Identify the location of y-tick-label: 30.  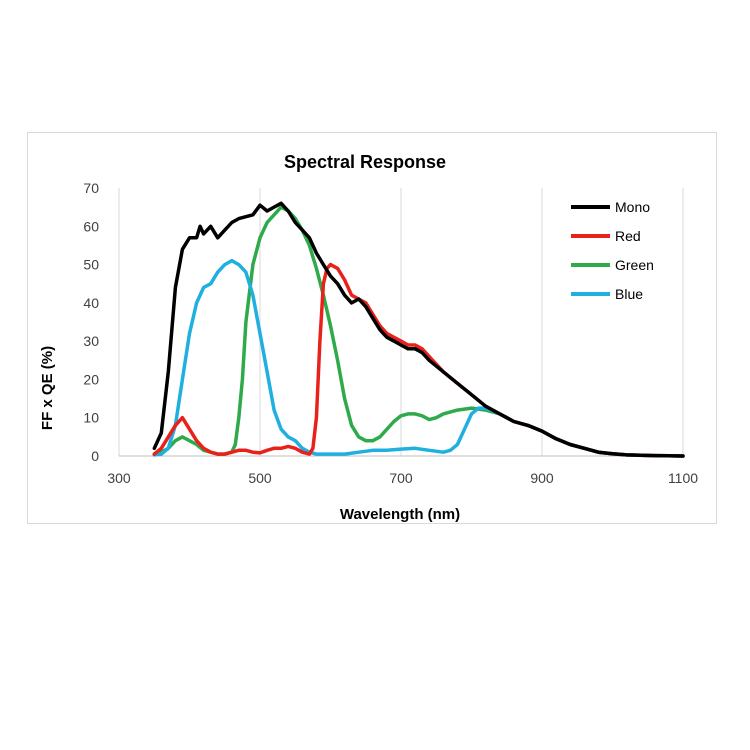
(91, 341).